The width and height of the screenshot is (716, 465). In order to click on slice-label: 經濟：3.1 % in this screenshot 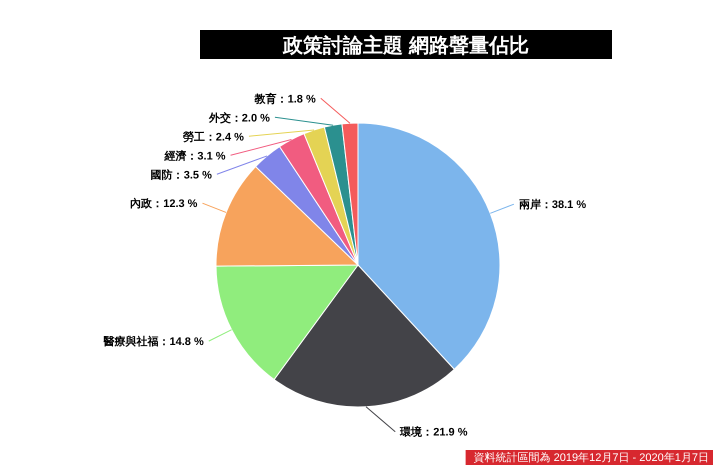, I will do `click(194, 155)`.